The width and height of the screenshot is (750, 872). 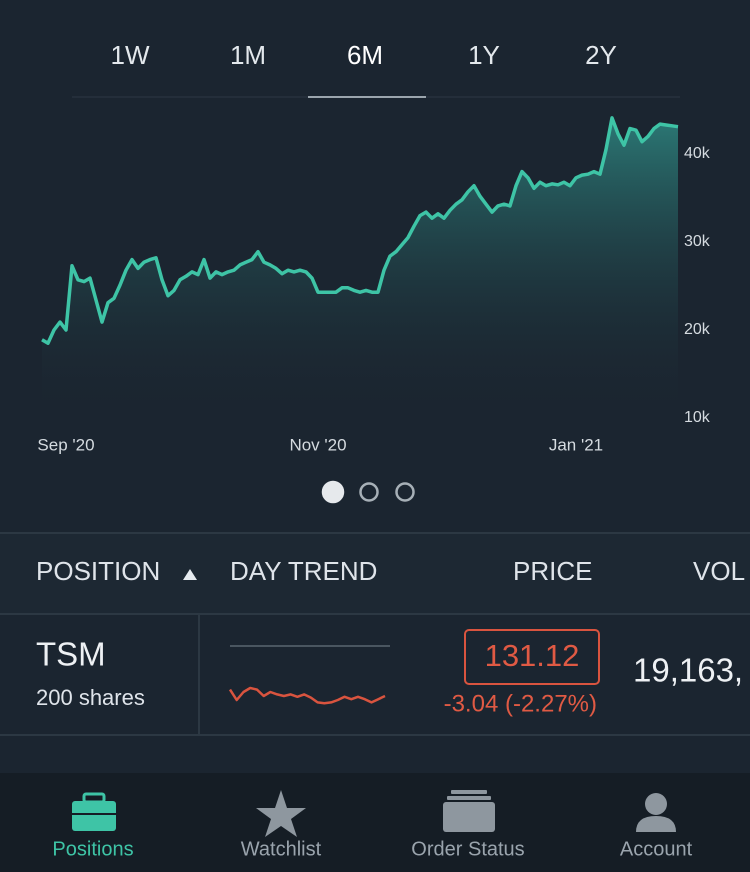 What do you see at coordinates (248, 55) in the screenshot?
I see `range-tab: 1M` at bounding box center [248, 55].